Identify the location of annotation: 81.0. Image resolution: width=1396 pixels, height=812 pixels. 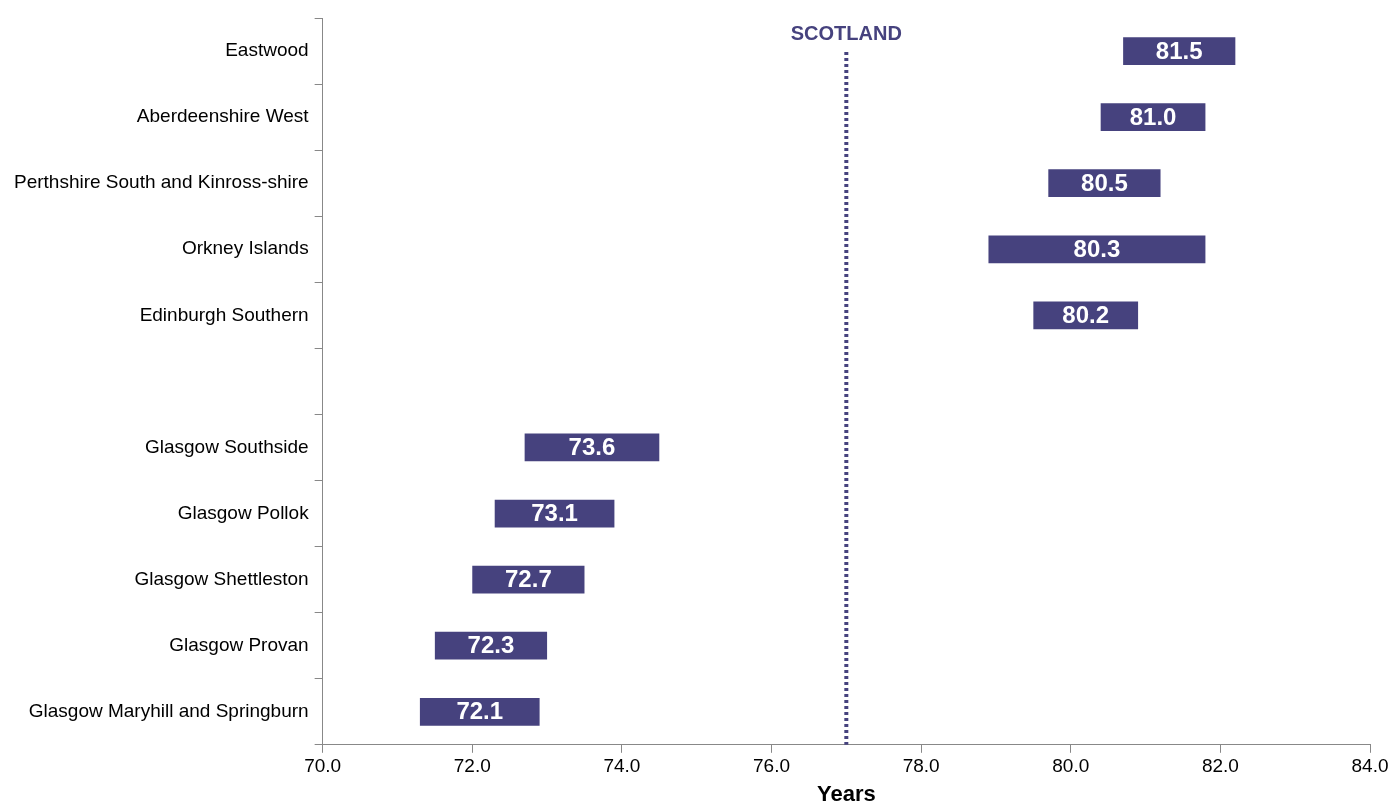
(1153, 116).